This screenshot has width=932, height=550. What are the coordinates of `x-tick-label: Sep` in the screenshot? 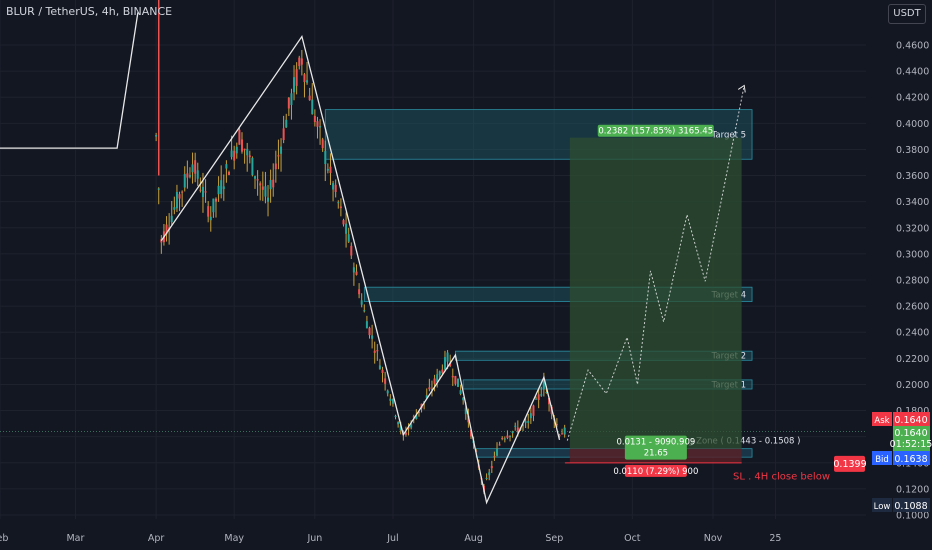 It's located at (554, 538).